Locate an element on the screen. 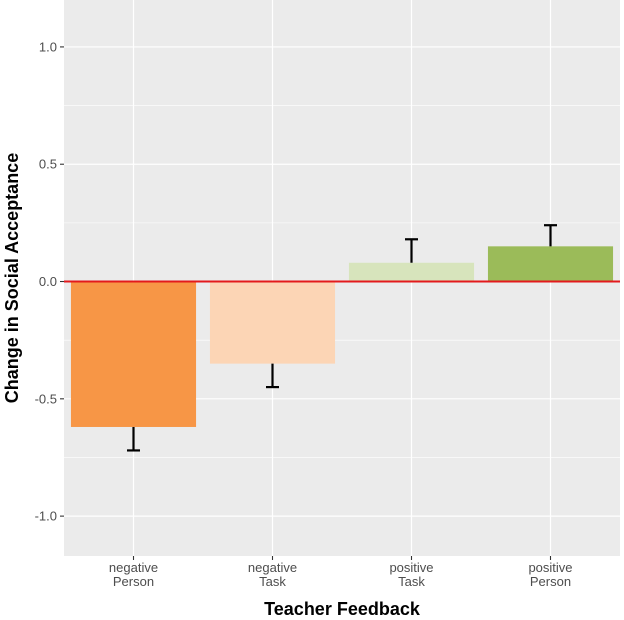  error-bar-positive-task is located at coordinates (411, 250).